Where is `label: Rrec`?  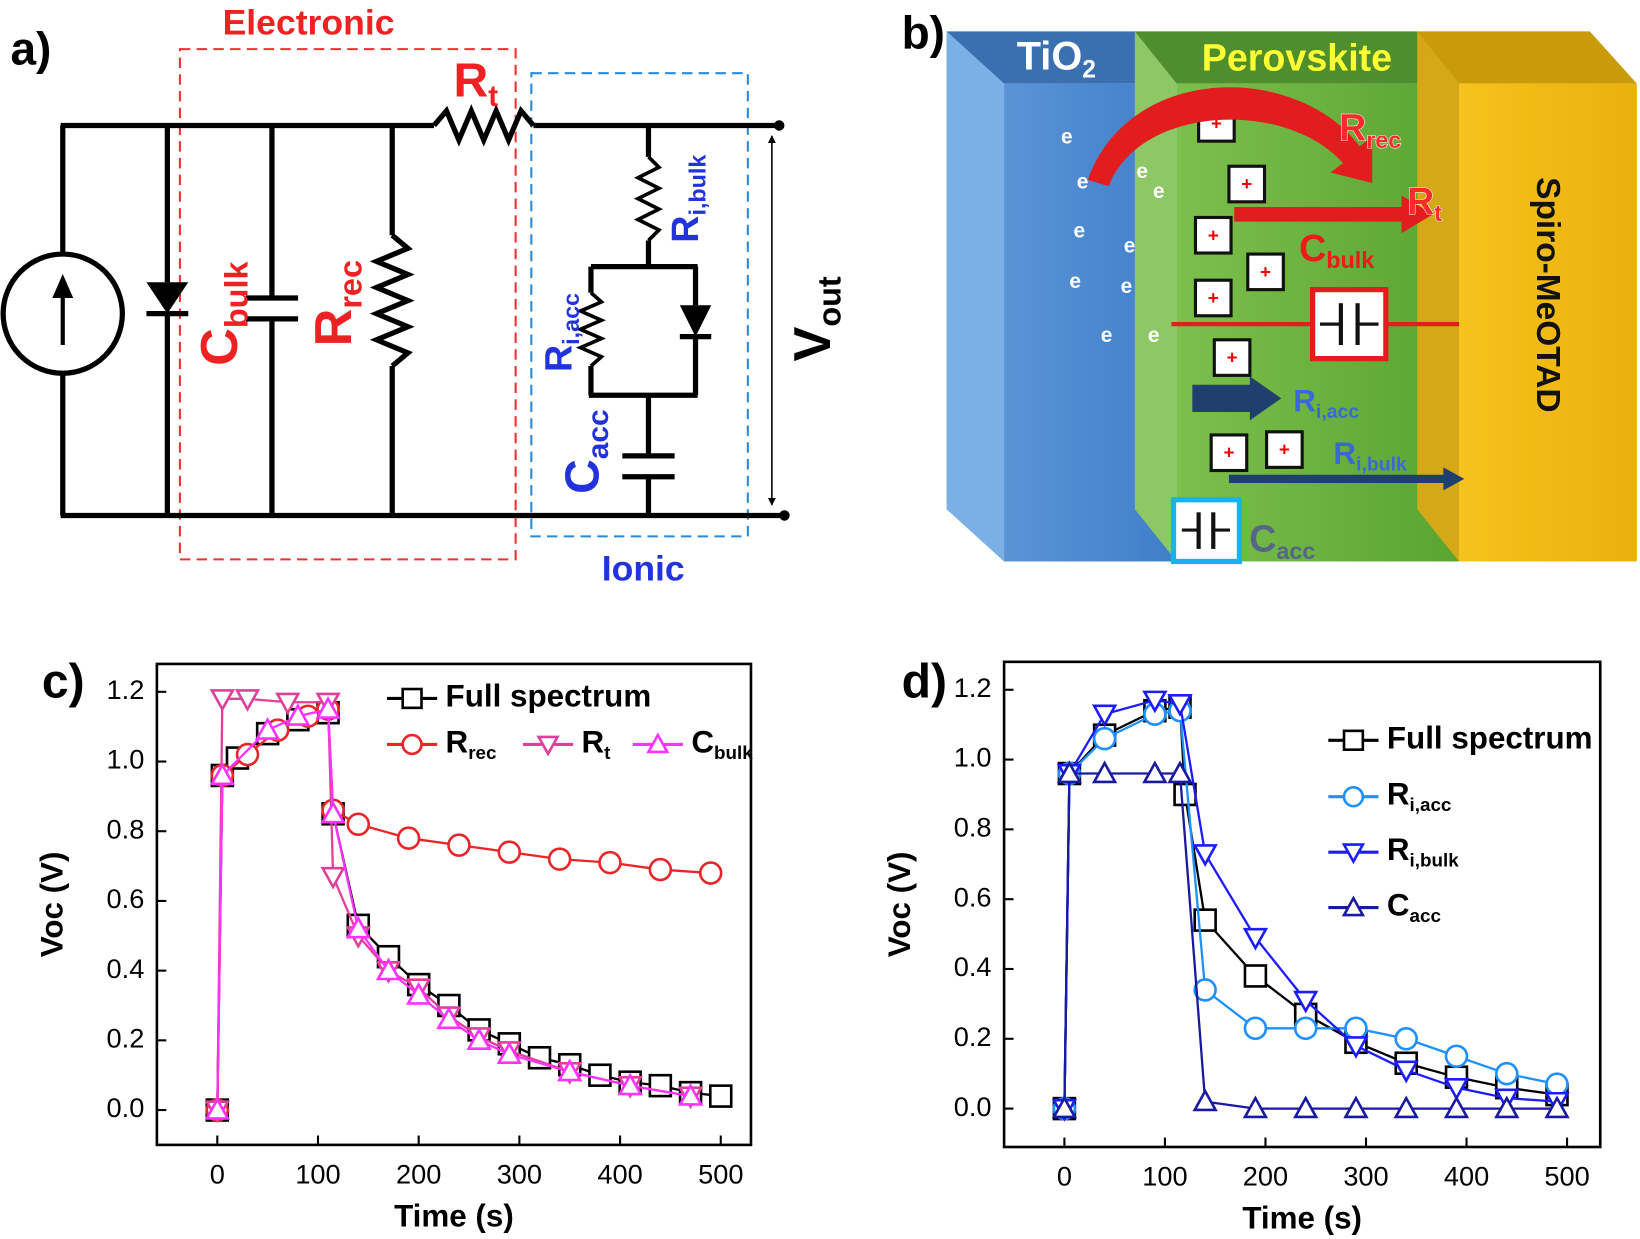 label: Rrec is located at coordinates (1370, 130).